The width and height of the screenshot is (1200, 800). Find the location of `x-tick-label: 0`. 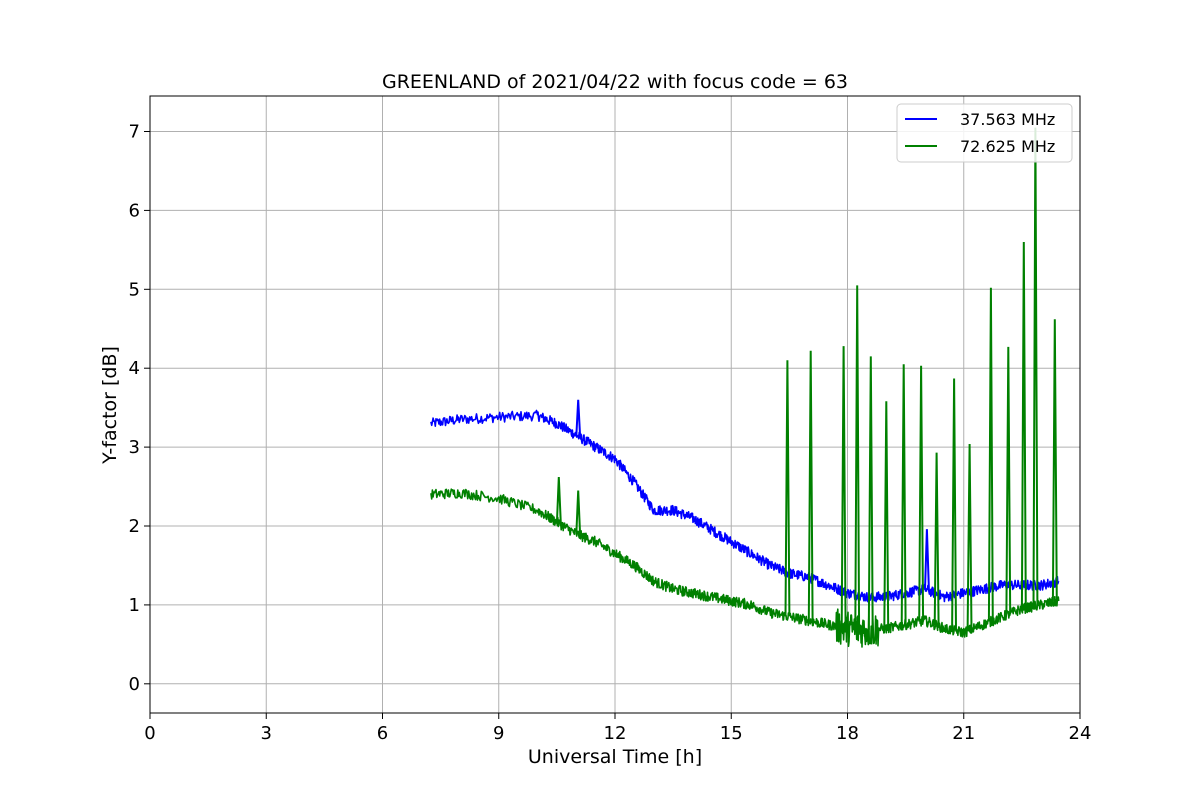

x-tick-label: 0 is located at coordinates (149, 733).